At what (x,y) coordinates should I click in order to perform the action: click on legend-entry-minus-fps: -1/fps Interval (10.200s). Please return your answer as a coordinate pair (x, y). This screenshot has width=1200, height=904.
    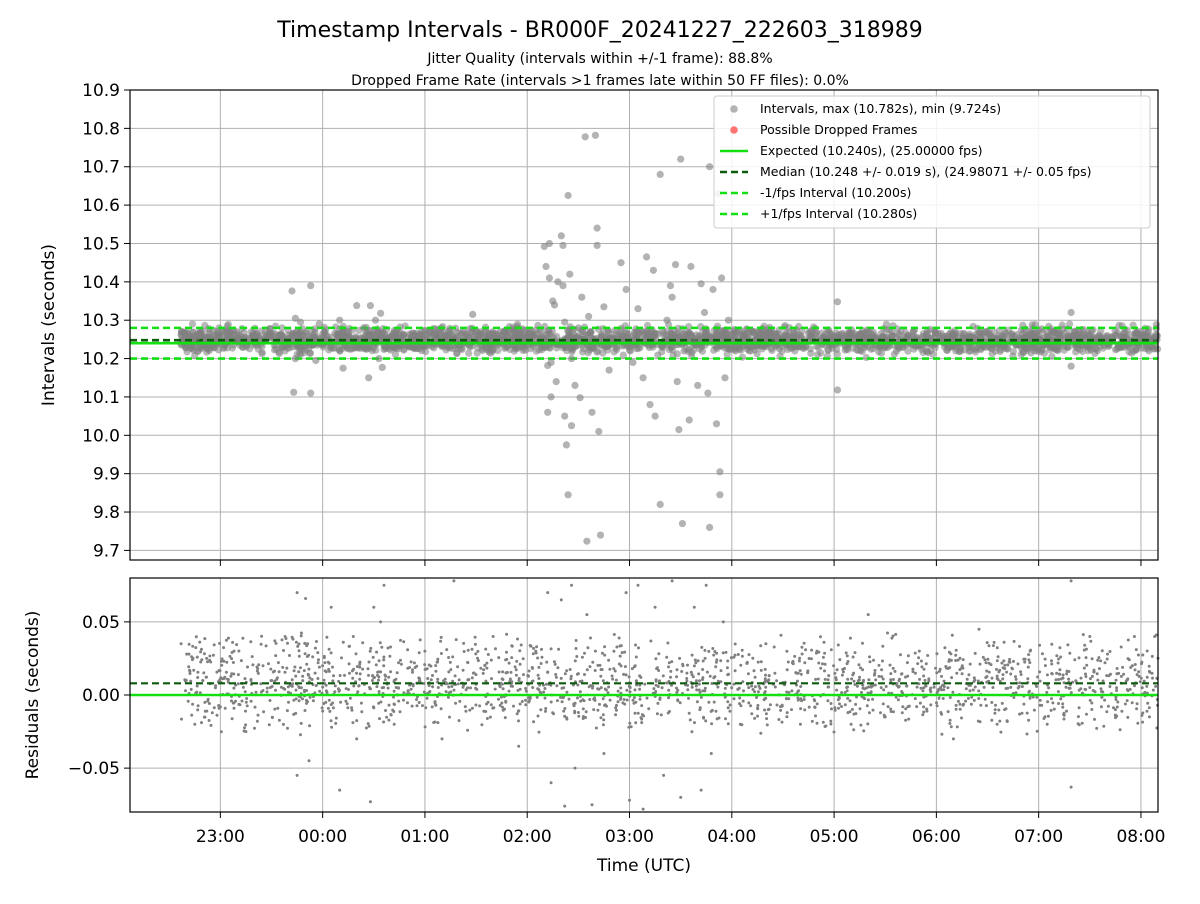
    Looking at the image, I should click on (835, 192).